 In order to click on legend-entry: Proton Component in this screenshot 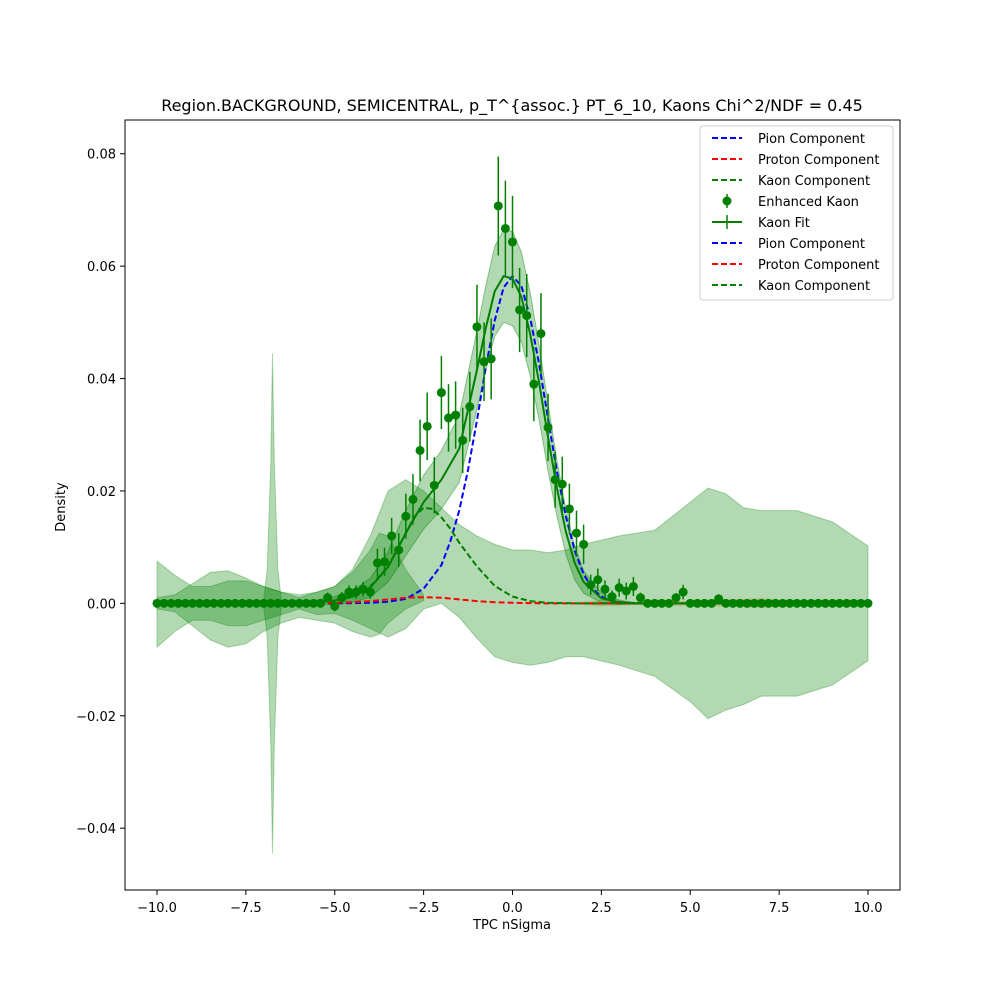, I will do `click(796, 265)`.